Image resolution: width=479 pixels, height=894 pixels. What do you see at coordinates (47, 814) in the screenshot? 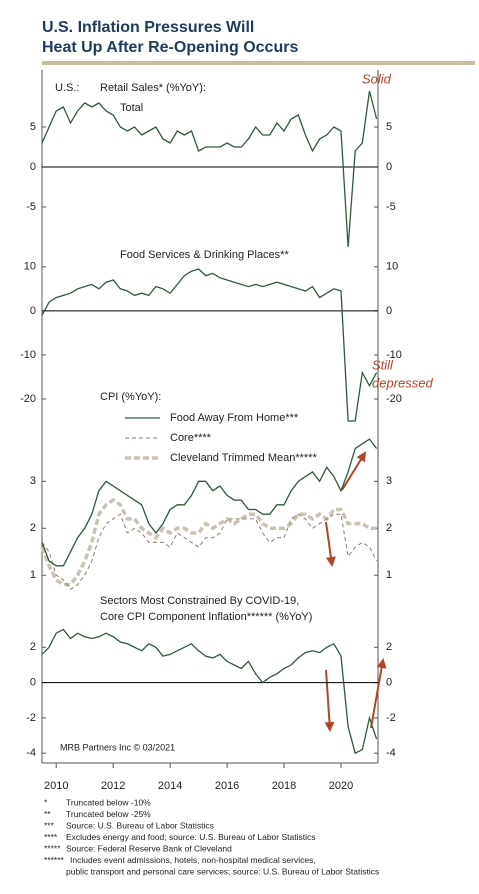
I see `footnote-marker: **` at bounding box center [47, 814].